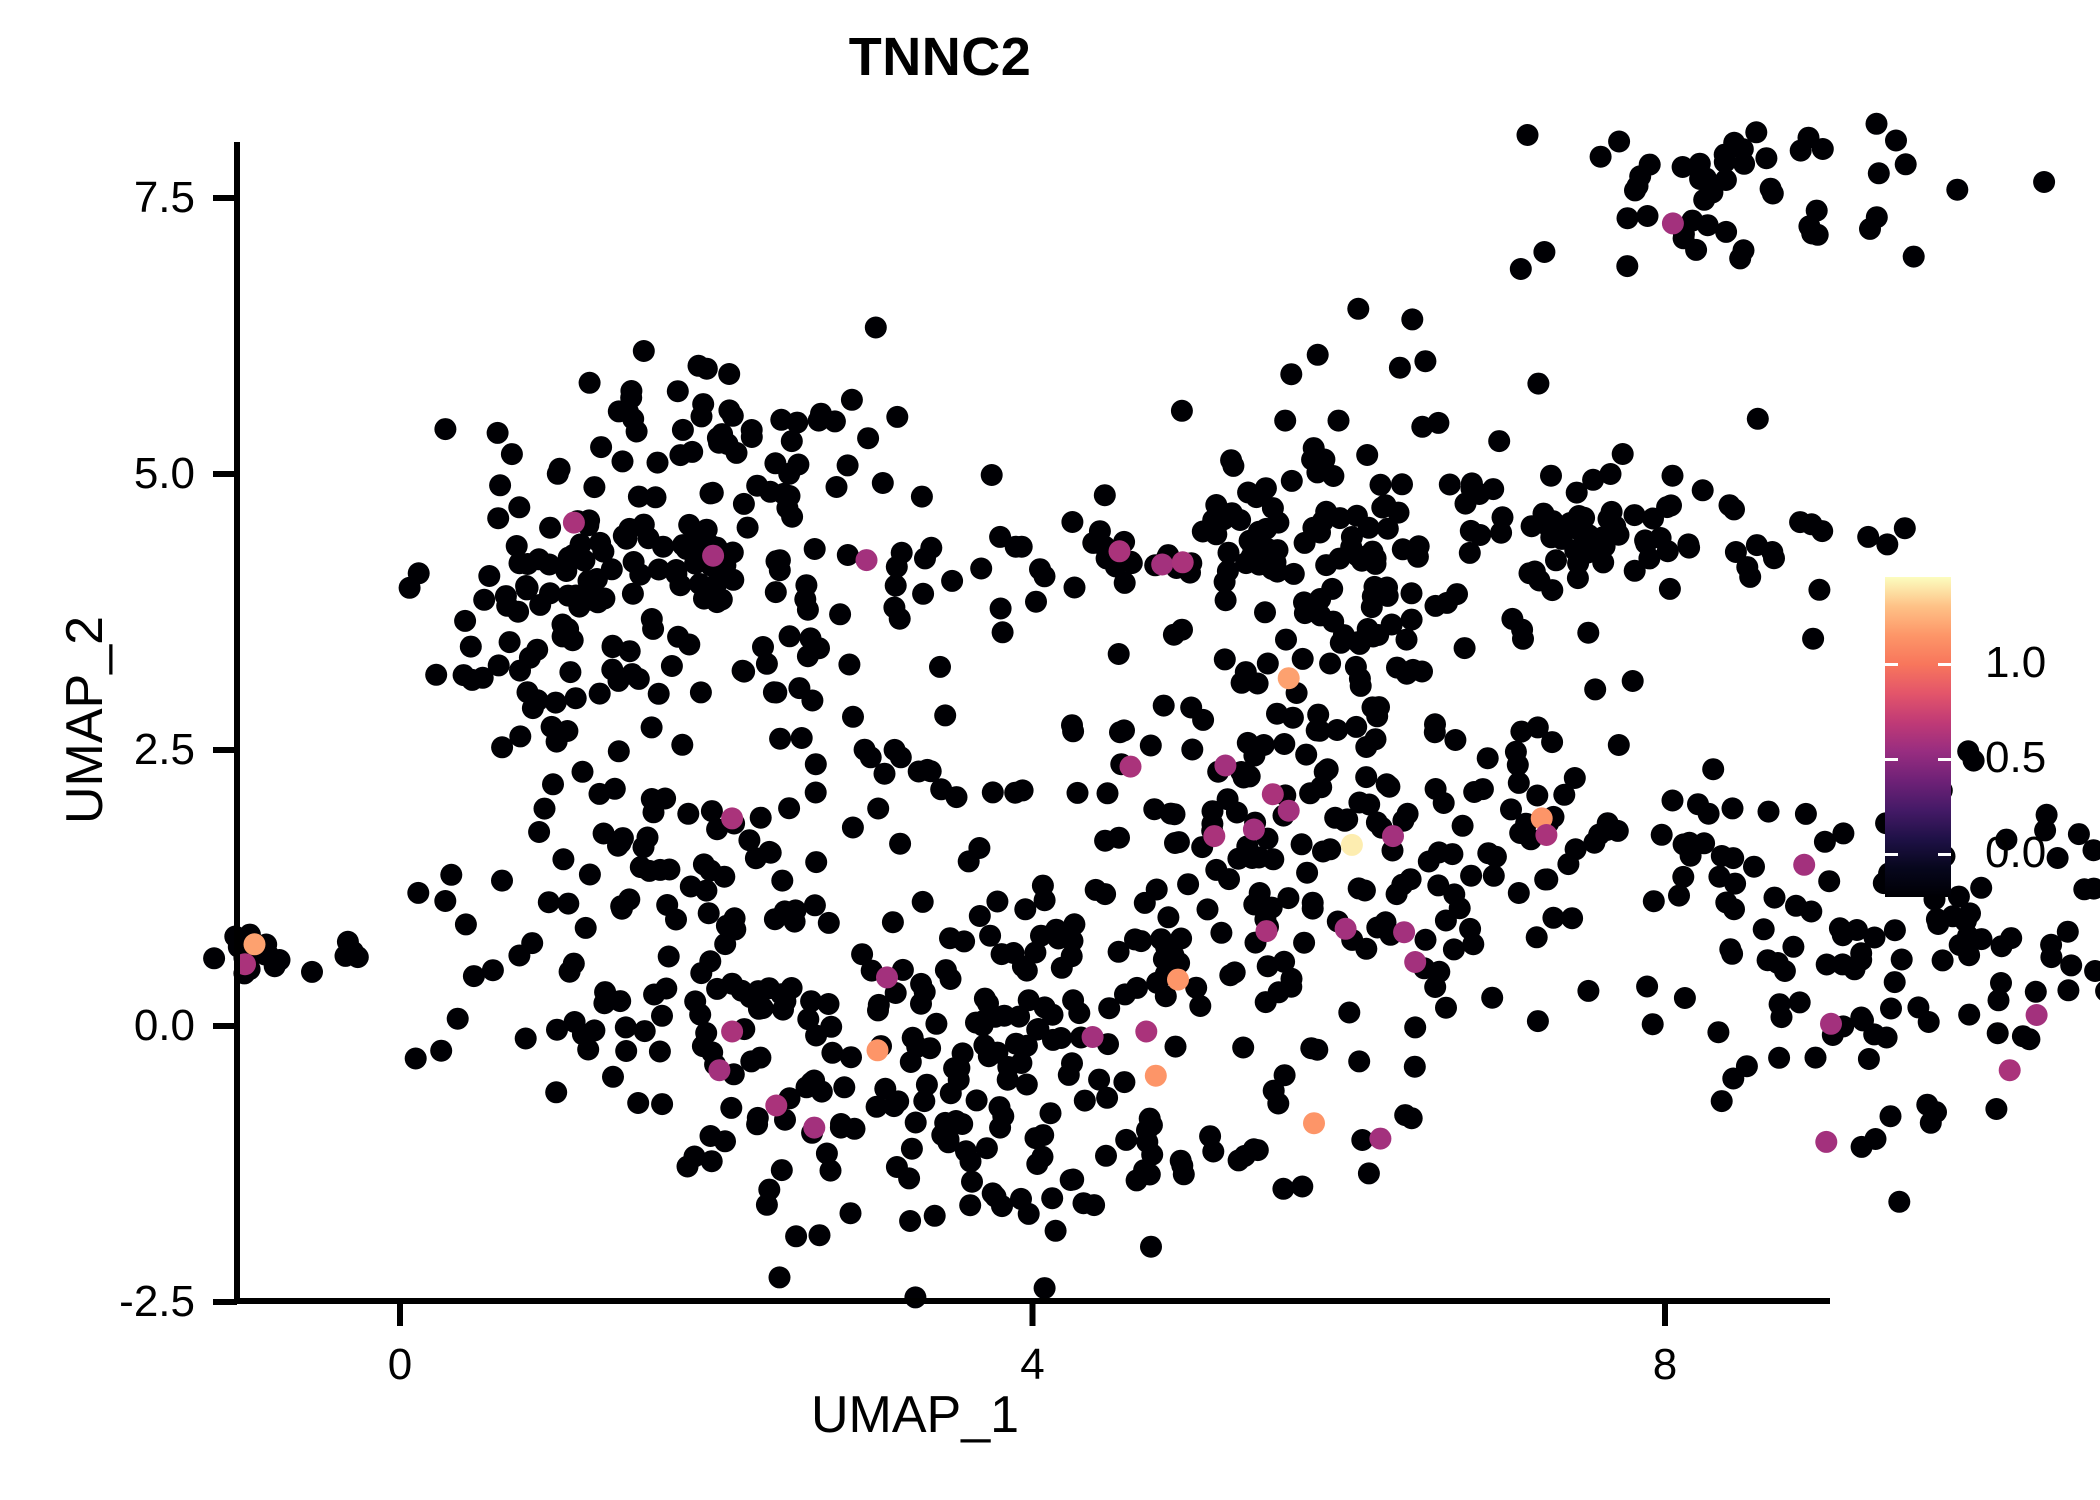  I want to click on x-tick-label: 0, so click(400, 1364).